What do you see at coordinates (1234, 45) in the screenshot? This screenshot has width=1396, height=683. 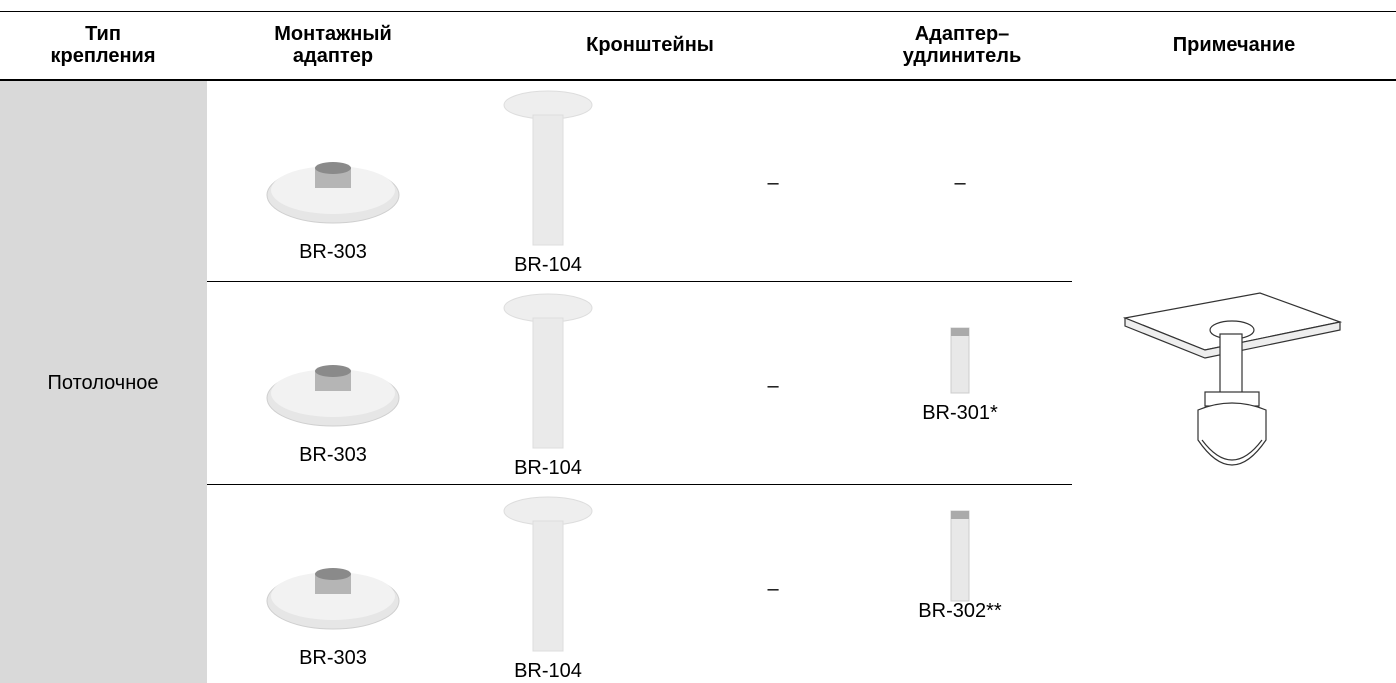 I see `column-header: Примечание` at bounding box center [1234, 45].